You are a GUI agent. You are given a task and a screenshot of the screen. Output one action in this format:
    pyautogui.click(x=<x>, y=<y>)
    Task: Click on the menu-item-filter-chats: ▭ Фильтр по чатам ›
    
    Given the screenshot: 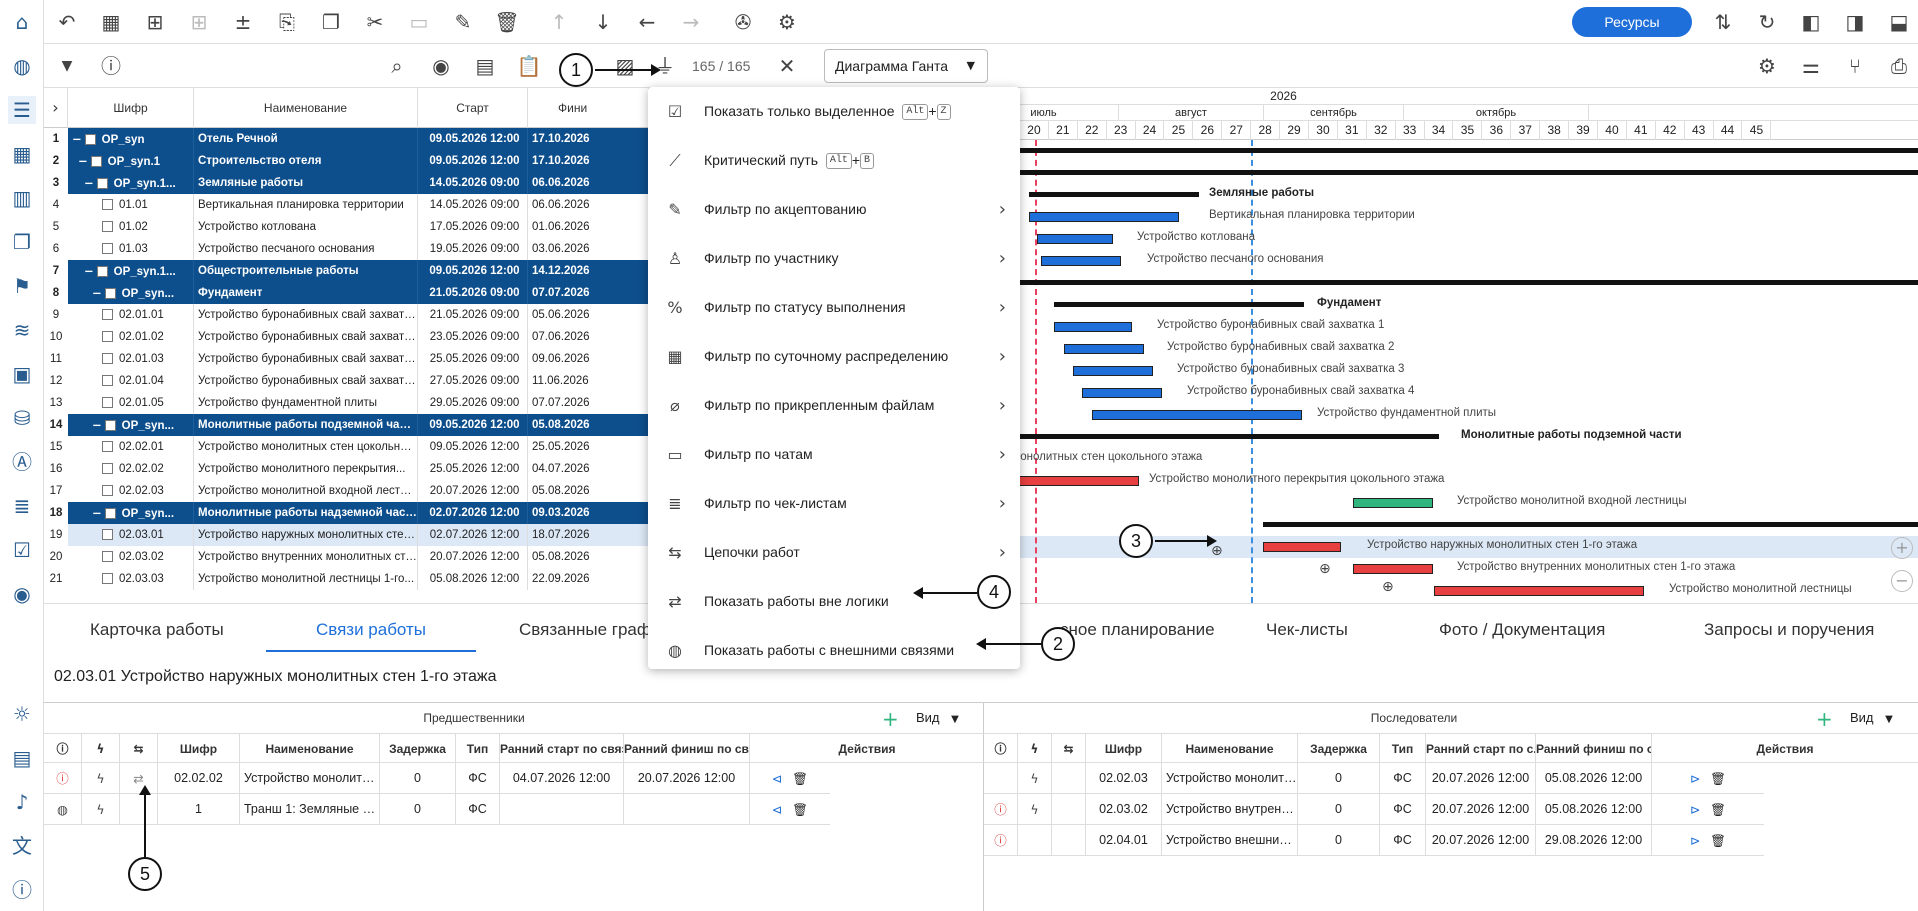 What is the action you would take?
    pyautogui.click(x=834, y=454)
    